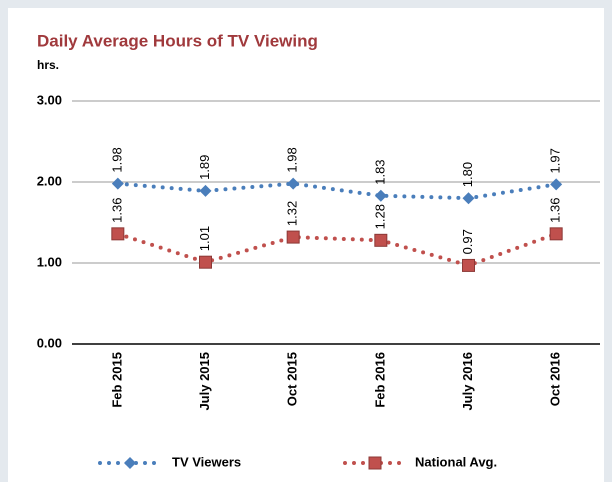 The width and height of the screenshot is (612, 482). Describe the element at coordinates (379, 216) in the screenshot. I see `data-label: 1.28` at that location.